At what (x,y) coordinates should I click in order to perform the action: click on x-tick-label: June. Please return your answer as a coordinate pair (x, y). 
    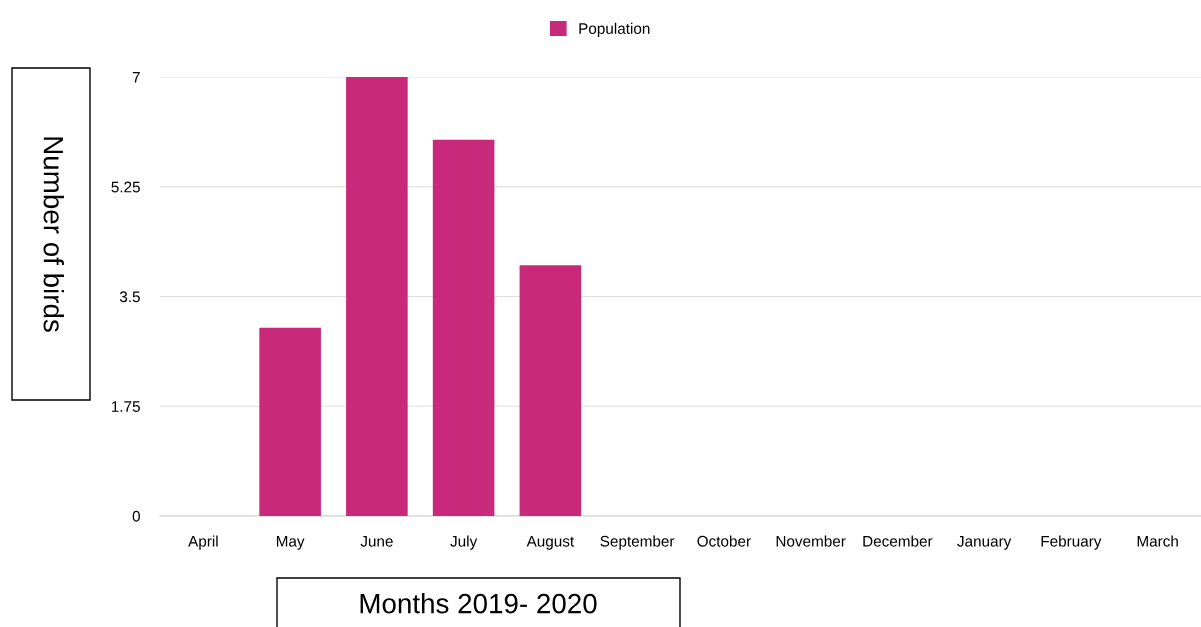
    Looking at the image, I should click on (376, 541).